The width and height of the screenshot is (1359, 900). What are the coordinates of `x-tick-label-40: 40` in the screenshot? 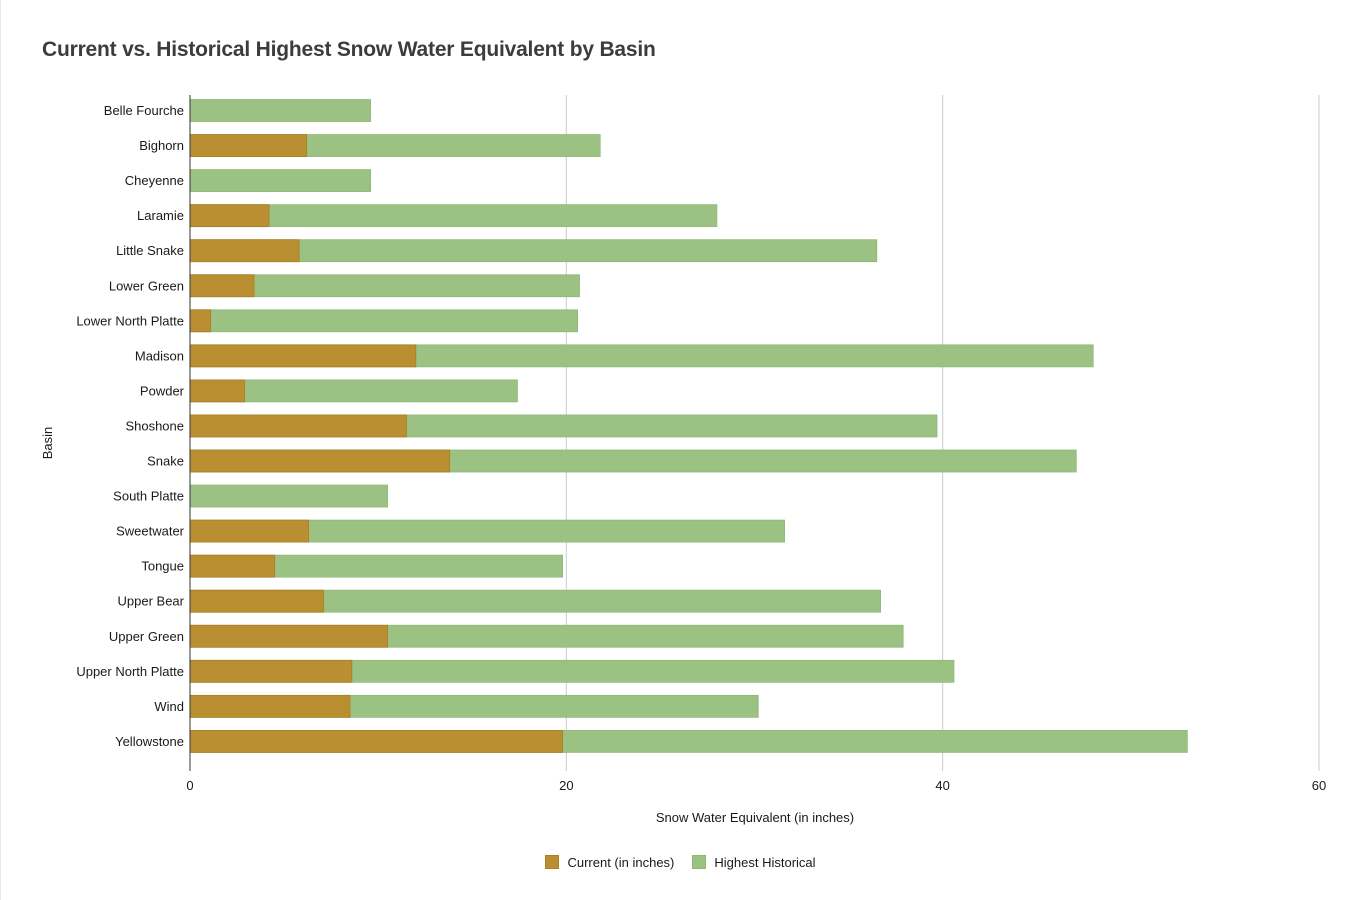 It's located at (942, 785).